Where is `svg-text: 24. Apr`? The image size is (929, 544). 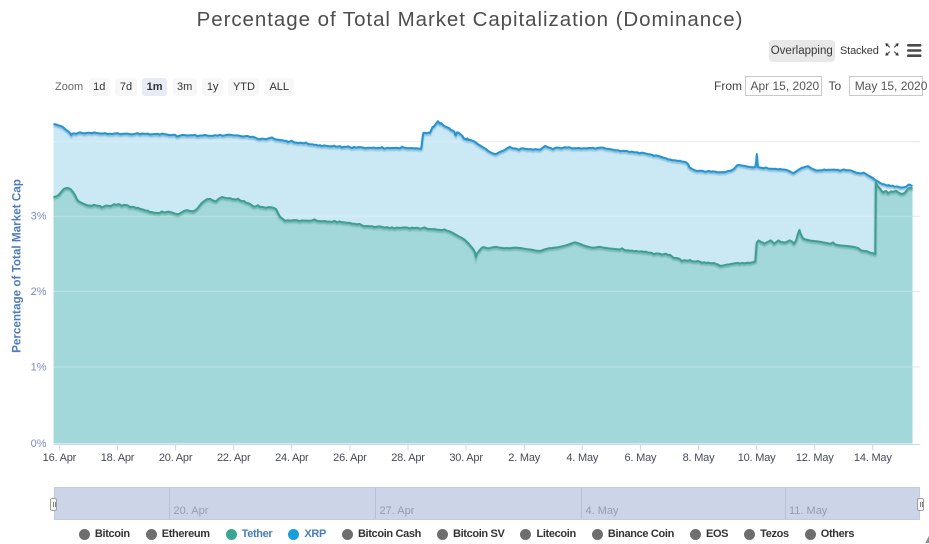 svg-text: 24. Apr is located at coordinates (292, 458).